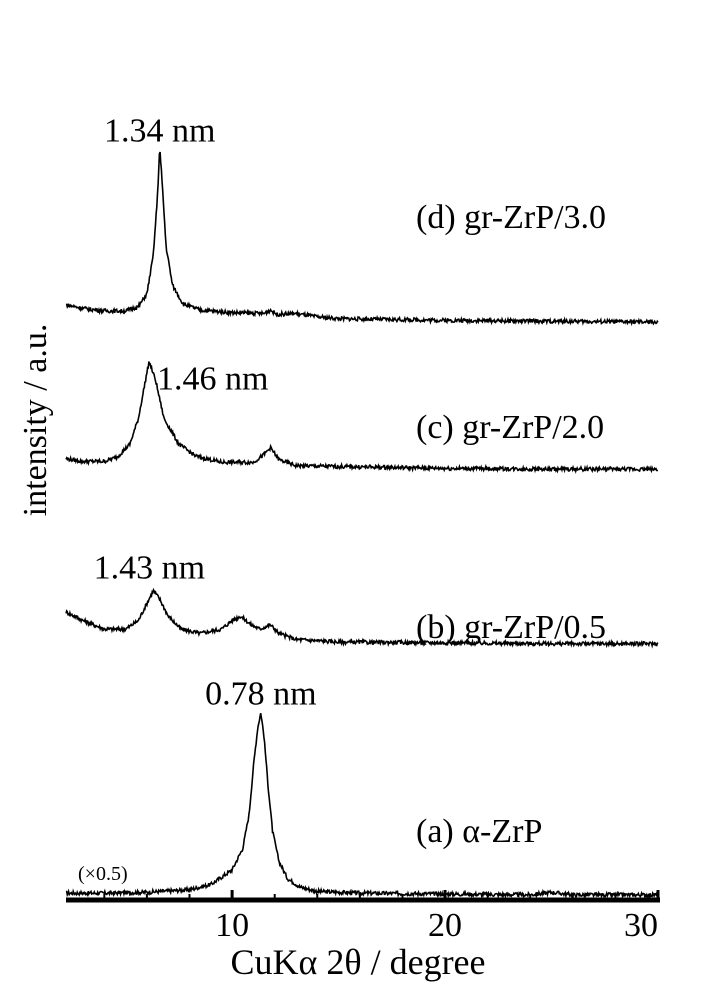  Describe the element at coordinates (511, 627) in the screenshot. I see `series-label: (b) gr-ZrP/0.5` at that location.